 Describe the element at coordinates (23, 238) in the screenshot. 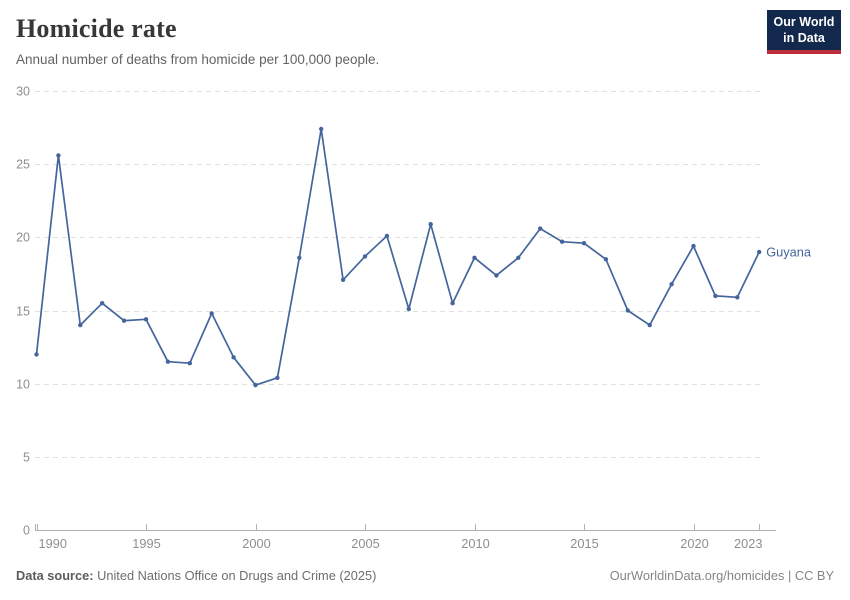

I see `svg-text: 20` at that location.